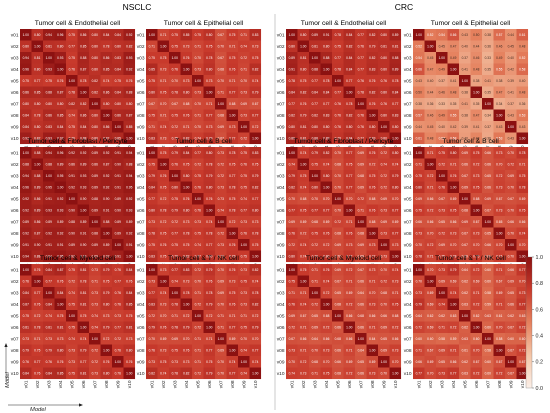 Image resolution: width=550 pixels, height=413 pixels. Describe the element at coordinates (15, 70) in the screenshot. I see `row-tick-label: v04` at that location.